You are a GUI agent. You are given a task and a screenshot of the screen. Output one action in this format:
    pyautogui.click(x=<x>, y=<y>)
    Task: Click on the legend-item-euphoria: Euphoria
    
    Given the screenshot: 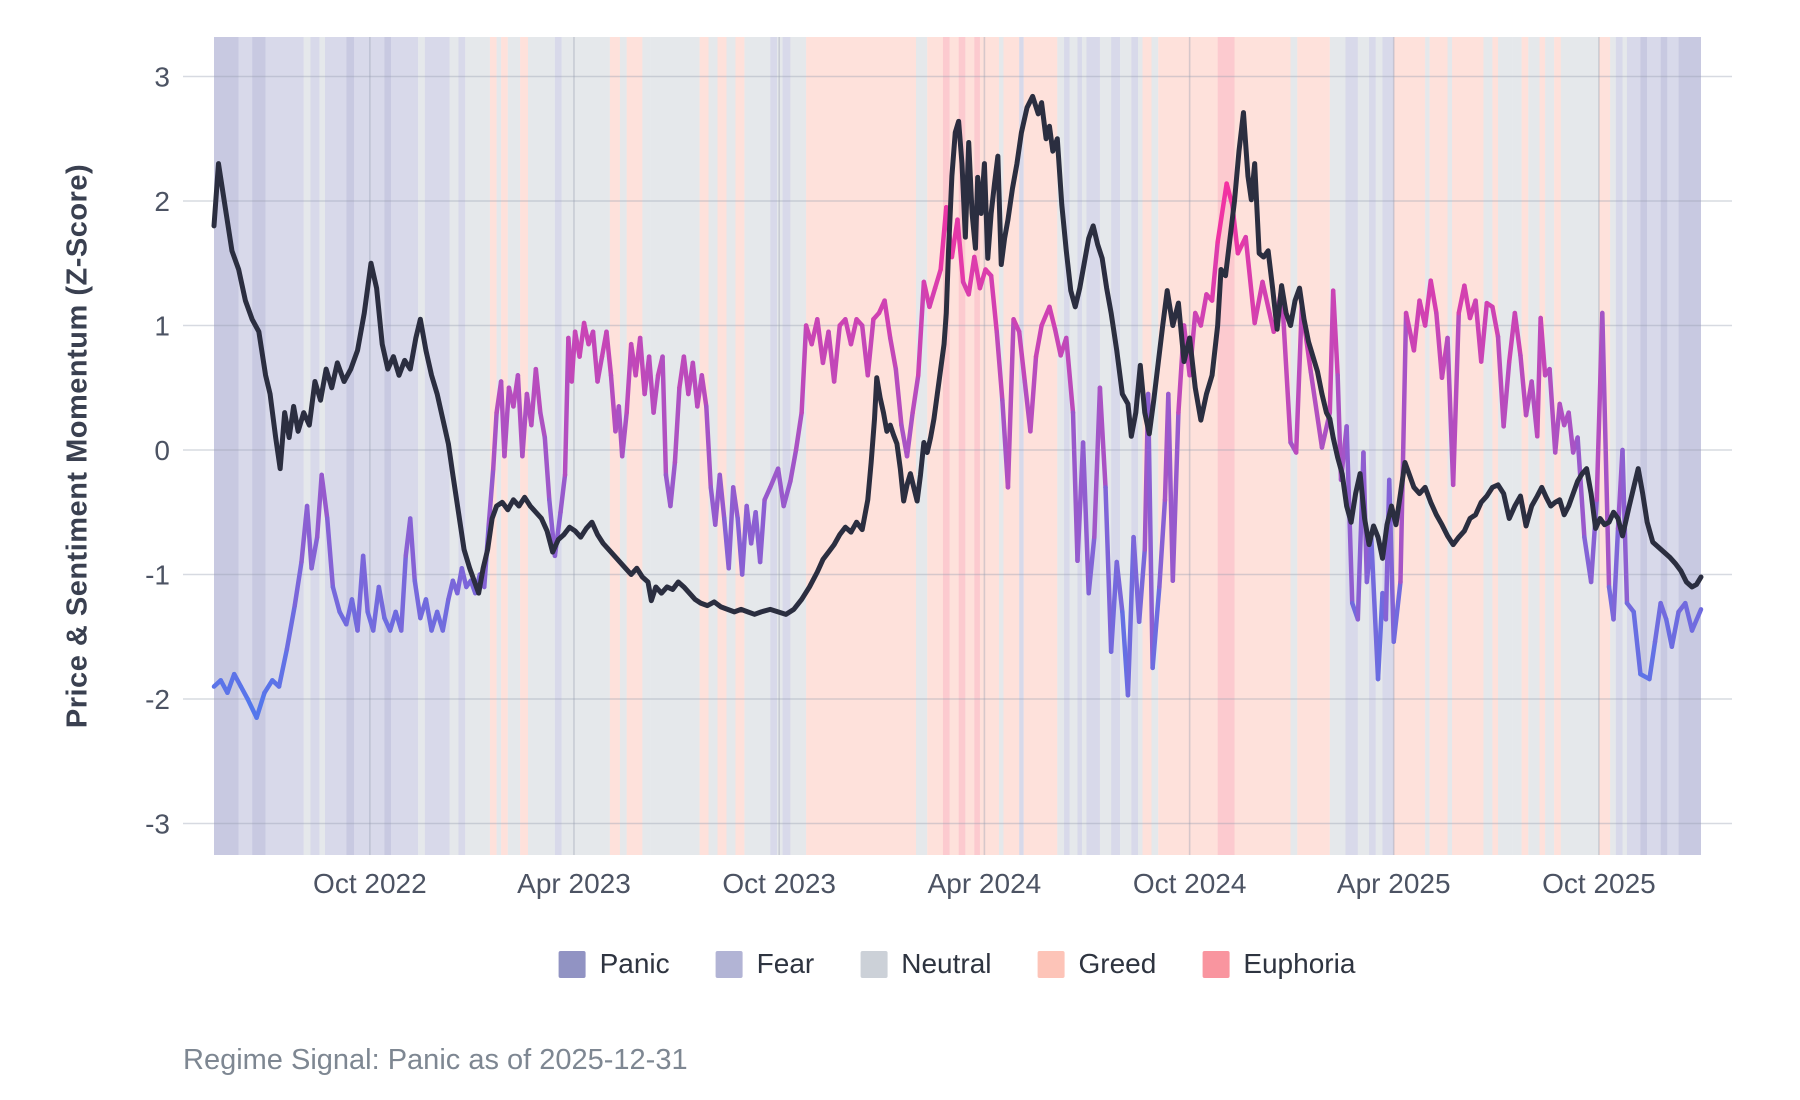 What is the action you would take?
    pyautogui.click(x=1278, y=964)
    